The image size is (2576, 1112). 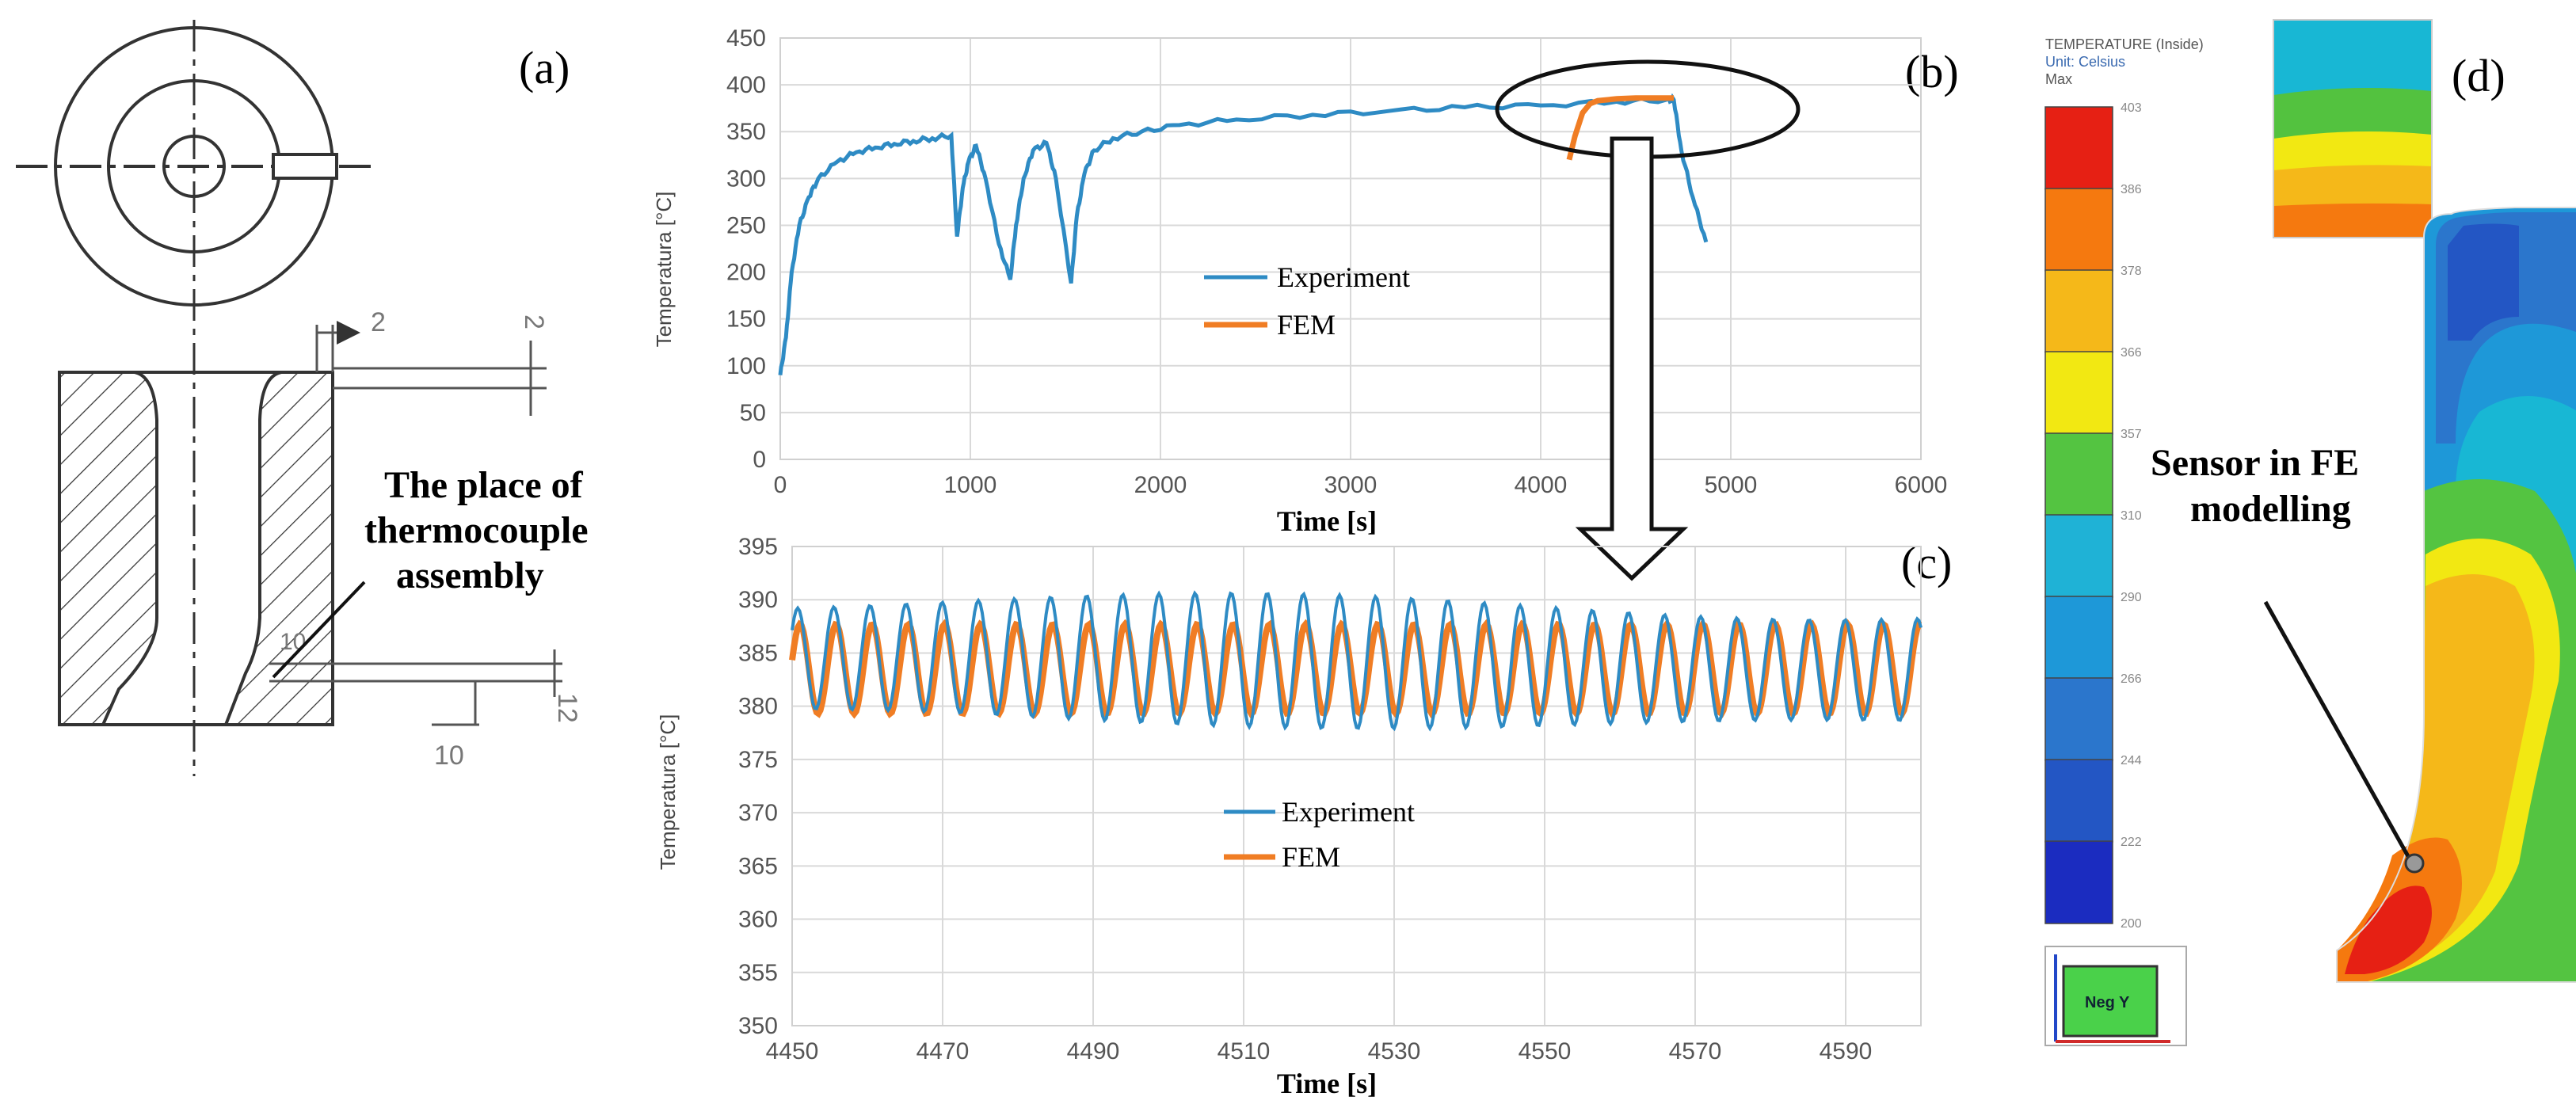 I want to click on panel-b-label: (b), so click(x=1932, y=71).